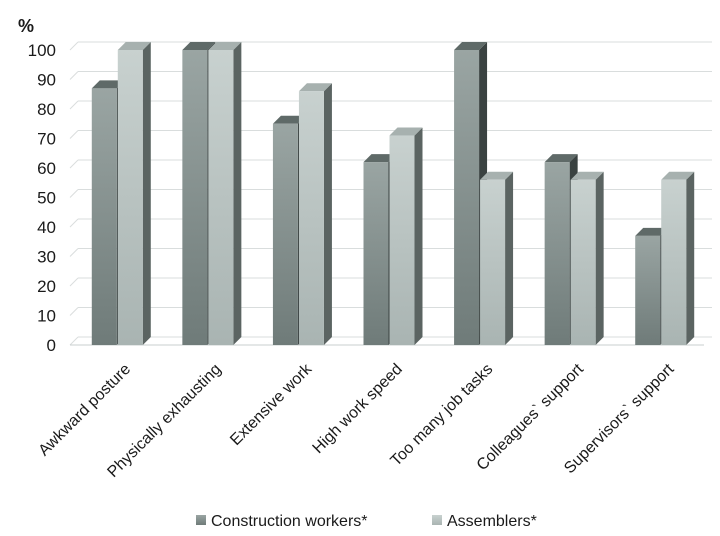 Image resolution: width=720 pixels, height=536 pixels. What do you see at coordinates (46, 198) in the screenshot?
I see `y-tick-label: 50` at bounding box center [46, 198].